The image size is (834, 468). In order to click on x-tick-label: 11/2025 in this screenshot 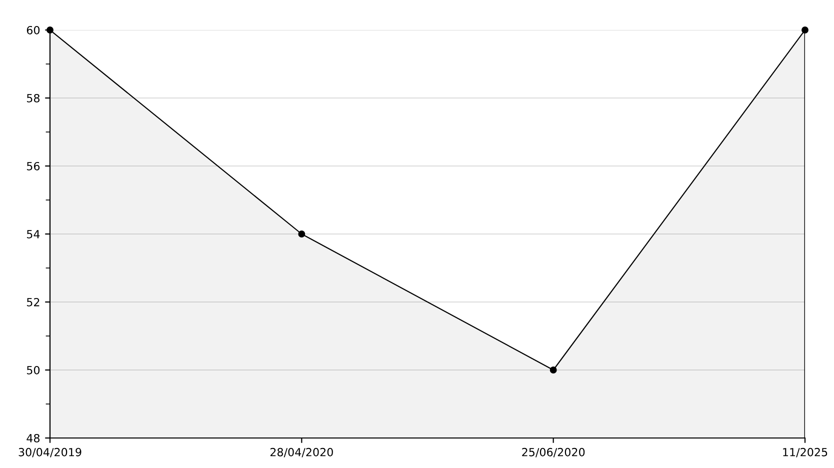, I will do `click(805, 453)`.